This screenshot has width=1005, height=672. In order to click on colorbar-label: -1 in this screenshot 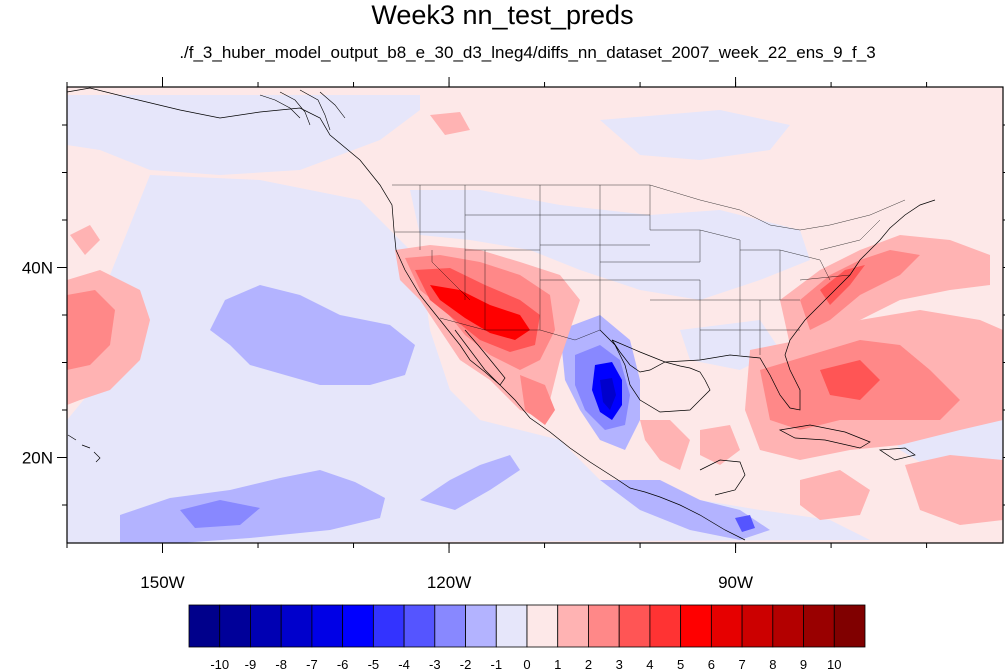, I will do `click(496, 664)`.